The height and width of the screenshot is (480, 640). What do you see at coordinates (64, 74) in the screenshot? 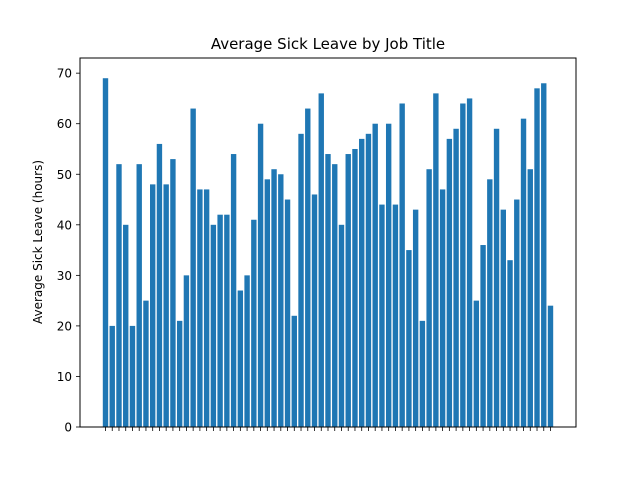
I see `y-tick-label: 70` at bounding box center [64, 74].